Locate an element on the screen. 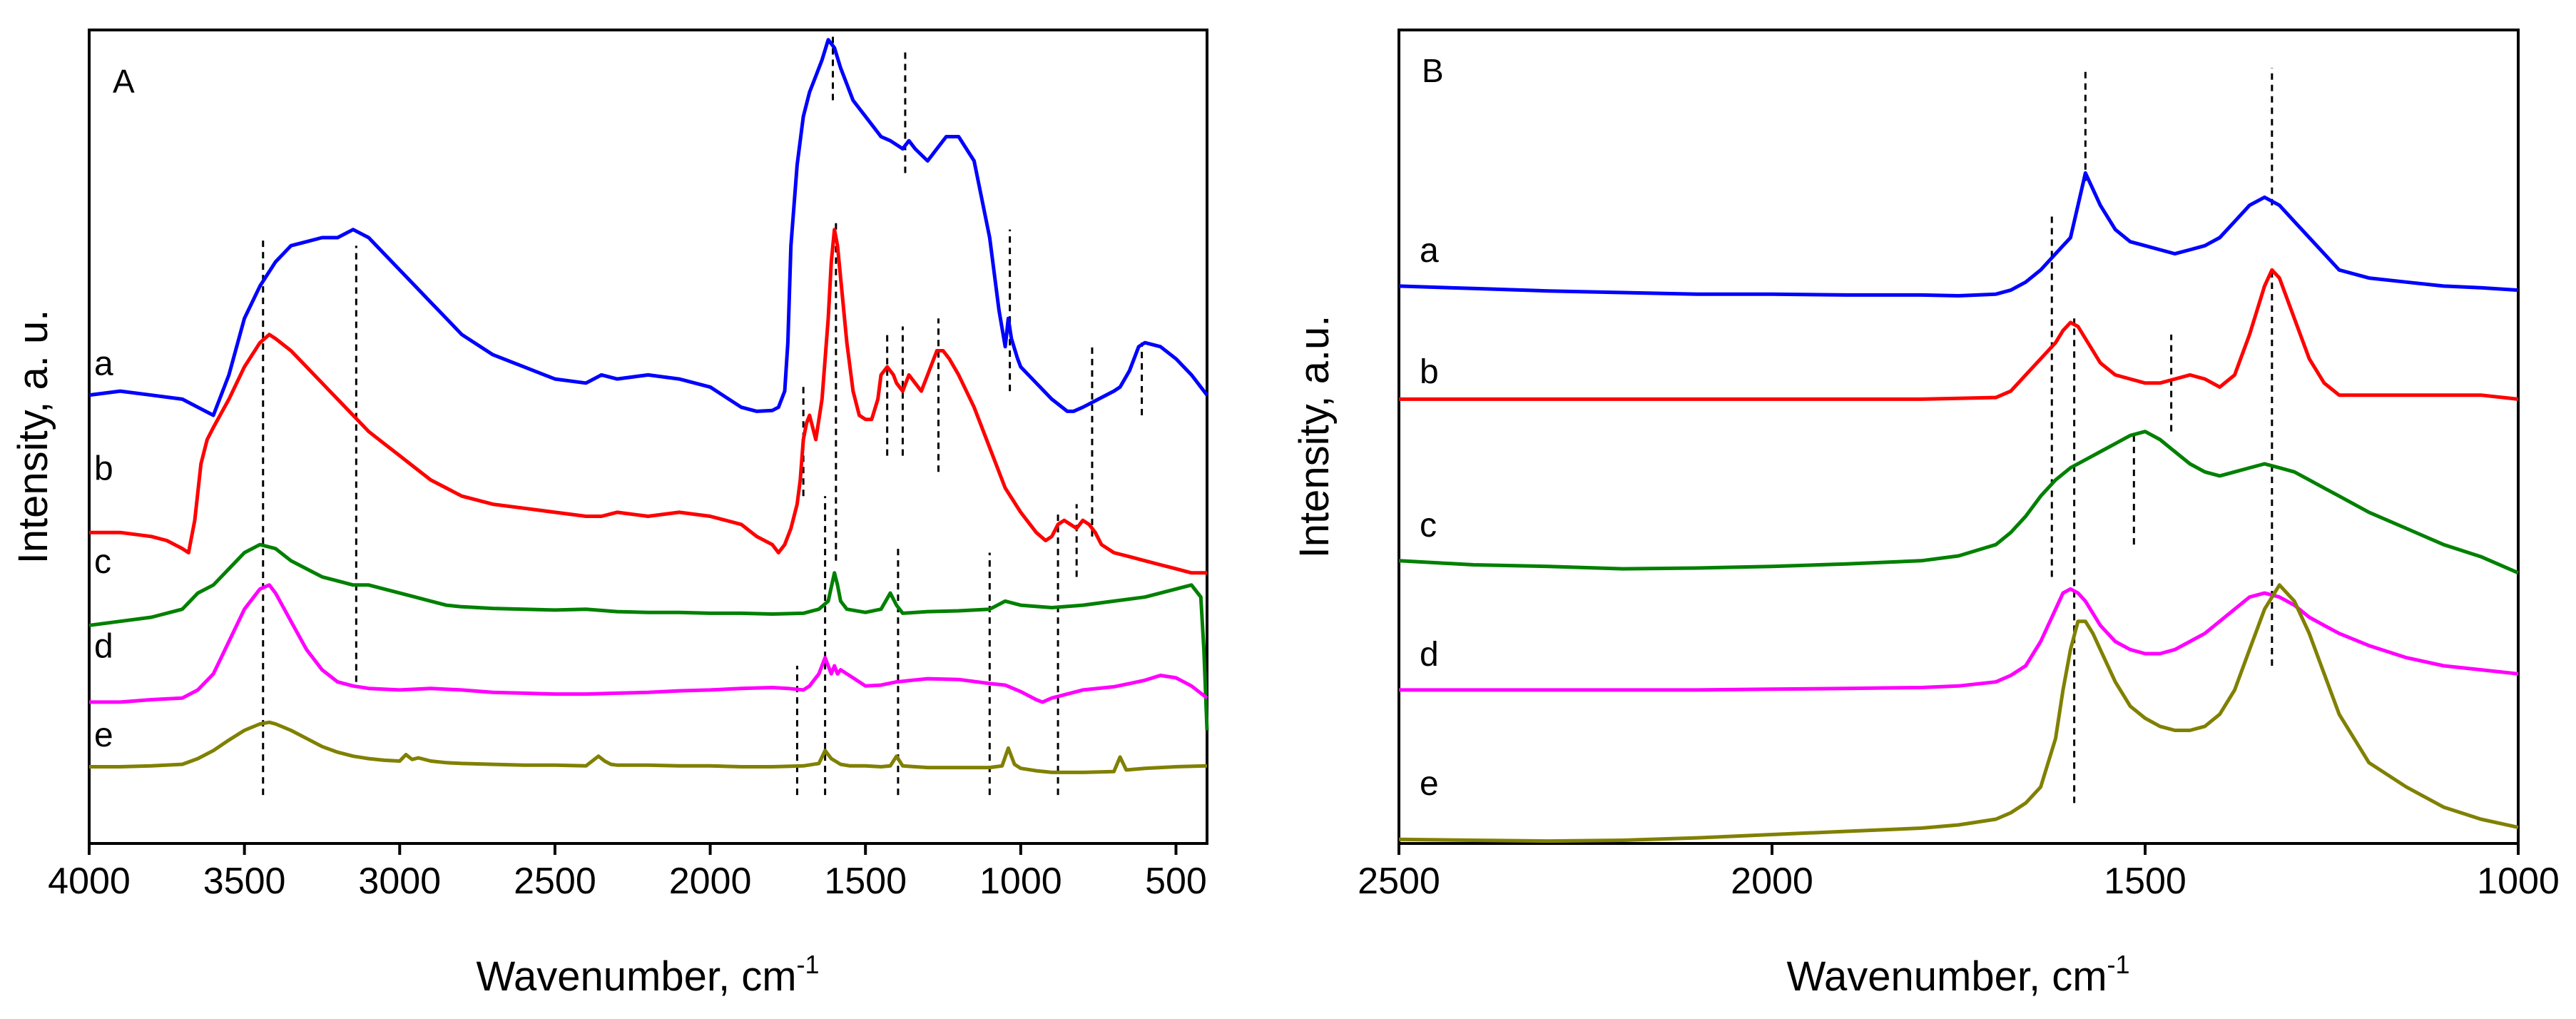 The width and height of the screenshot is (2576, 1019). panel-b-series-label-c: c is located at coordinates (1428, 525).